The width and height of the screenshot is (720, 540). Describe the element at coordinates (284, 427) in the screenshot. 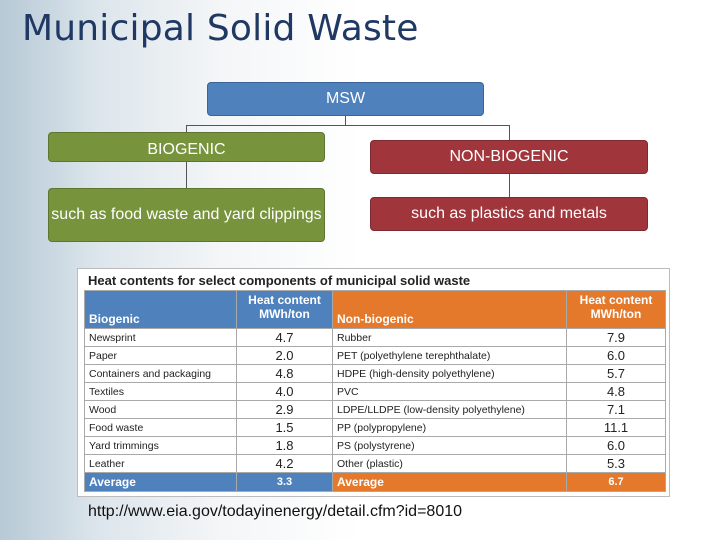

I see `biogenic-heat-value: 1.5` at that location.